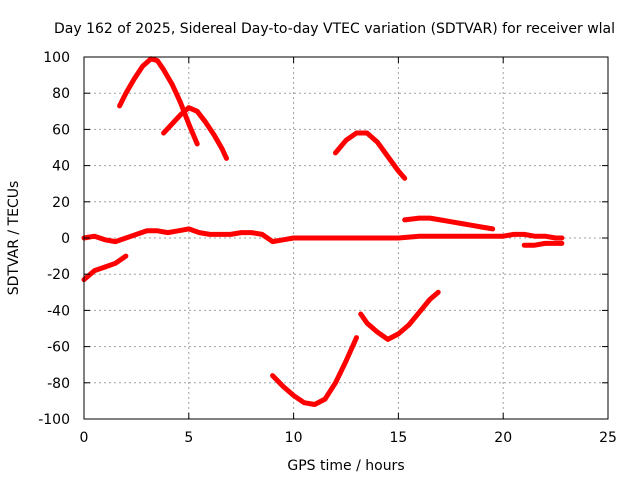 The width and height of the screenshot is (640, 480). What do you see at coordinates (84, 438) in the screenshot?
I see `x-tick-label: 0` at bounding box center [84, 438].